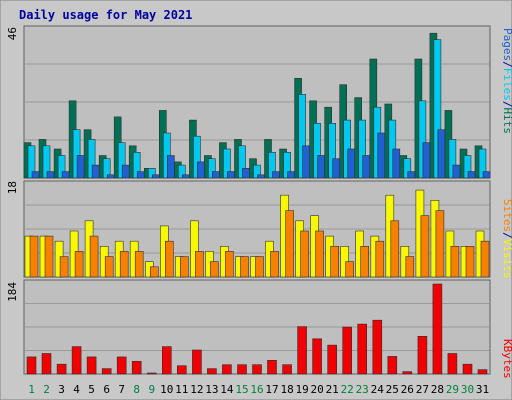 The width and height of the screenshot is (512, 400). I want to click on legend-text: KBytes, so click(506, 359).